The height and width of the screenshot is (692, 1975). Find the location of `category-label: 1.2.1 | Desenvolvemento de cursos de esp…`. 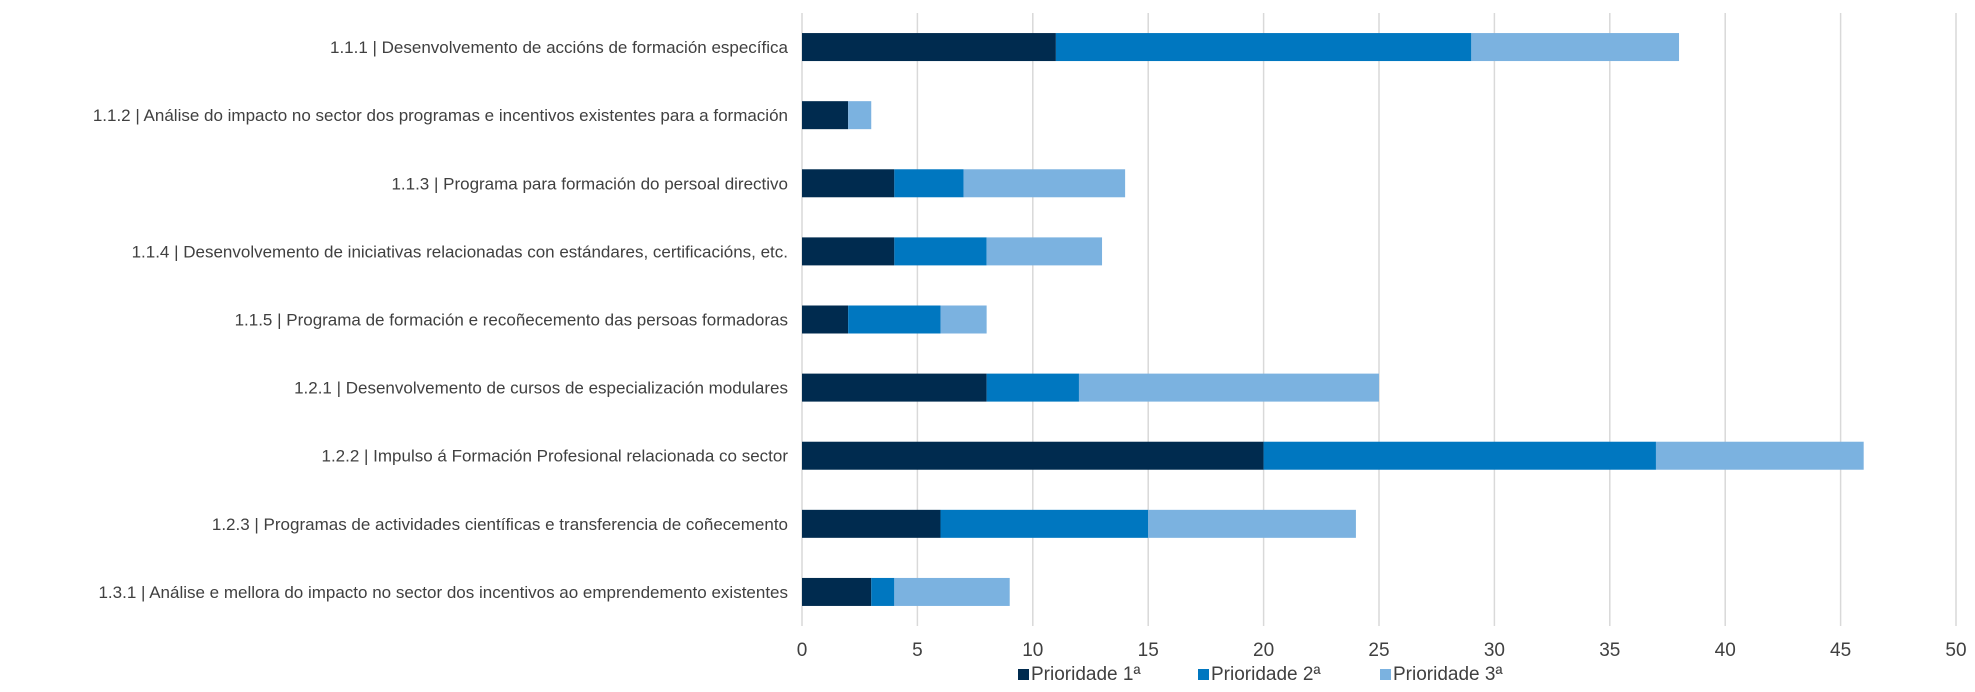

category-label: 1.2.1 | Desenvolvemento de cursos de esp… is located at coordinates (541, 388).